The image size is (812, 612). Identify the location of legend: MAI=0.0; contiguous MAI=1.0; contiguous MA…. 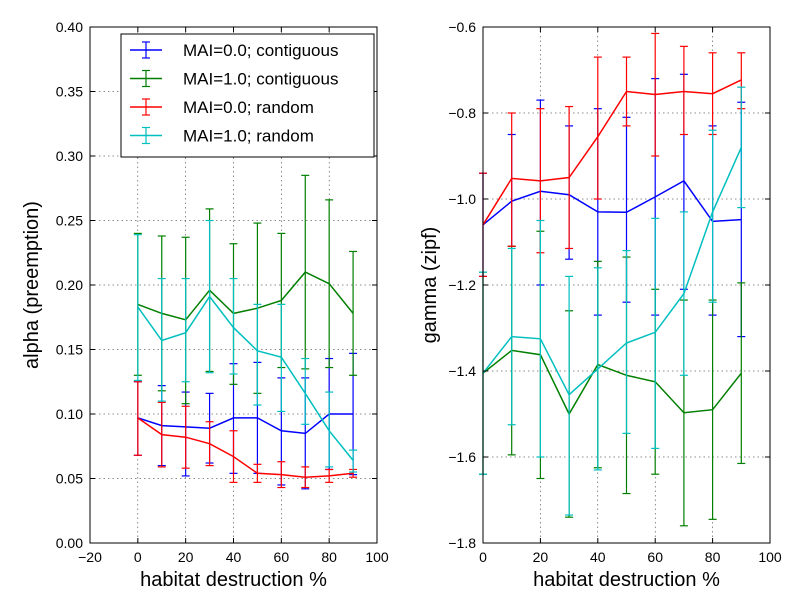
(247, 95).